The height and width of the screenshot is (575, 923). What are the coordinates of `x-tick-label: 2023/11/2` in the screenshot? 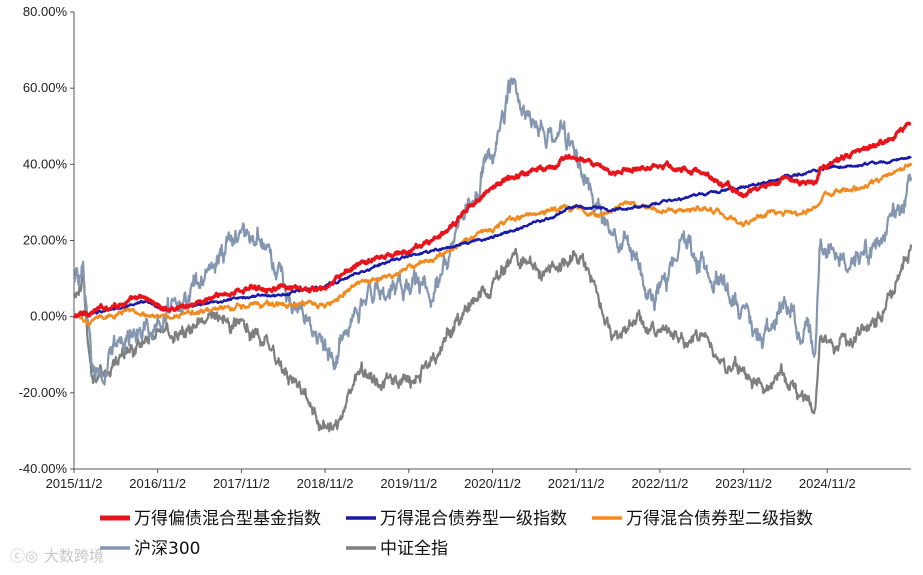 It's located at (743, 483).